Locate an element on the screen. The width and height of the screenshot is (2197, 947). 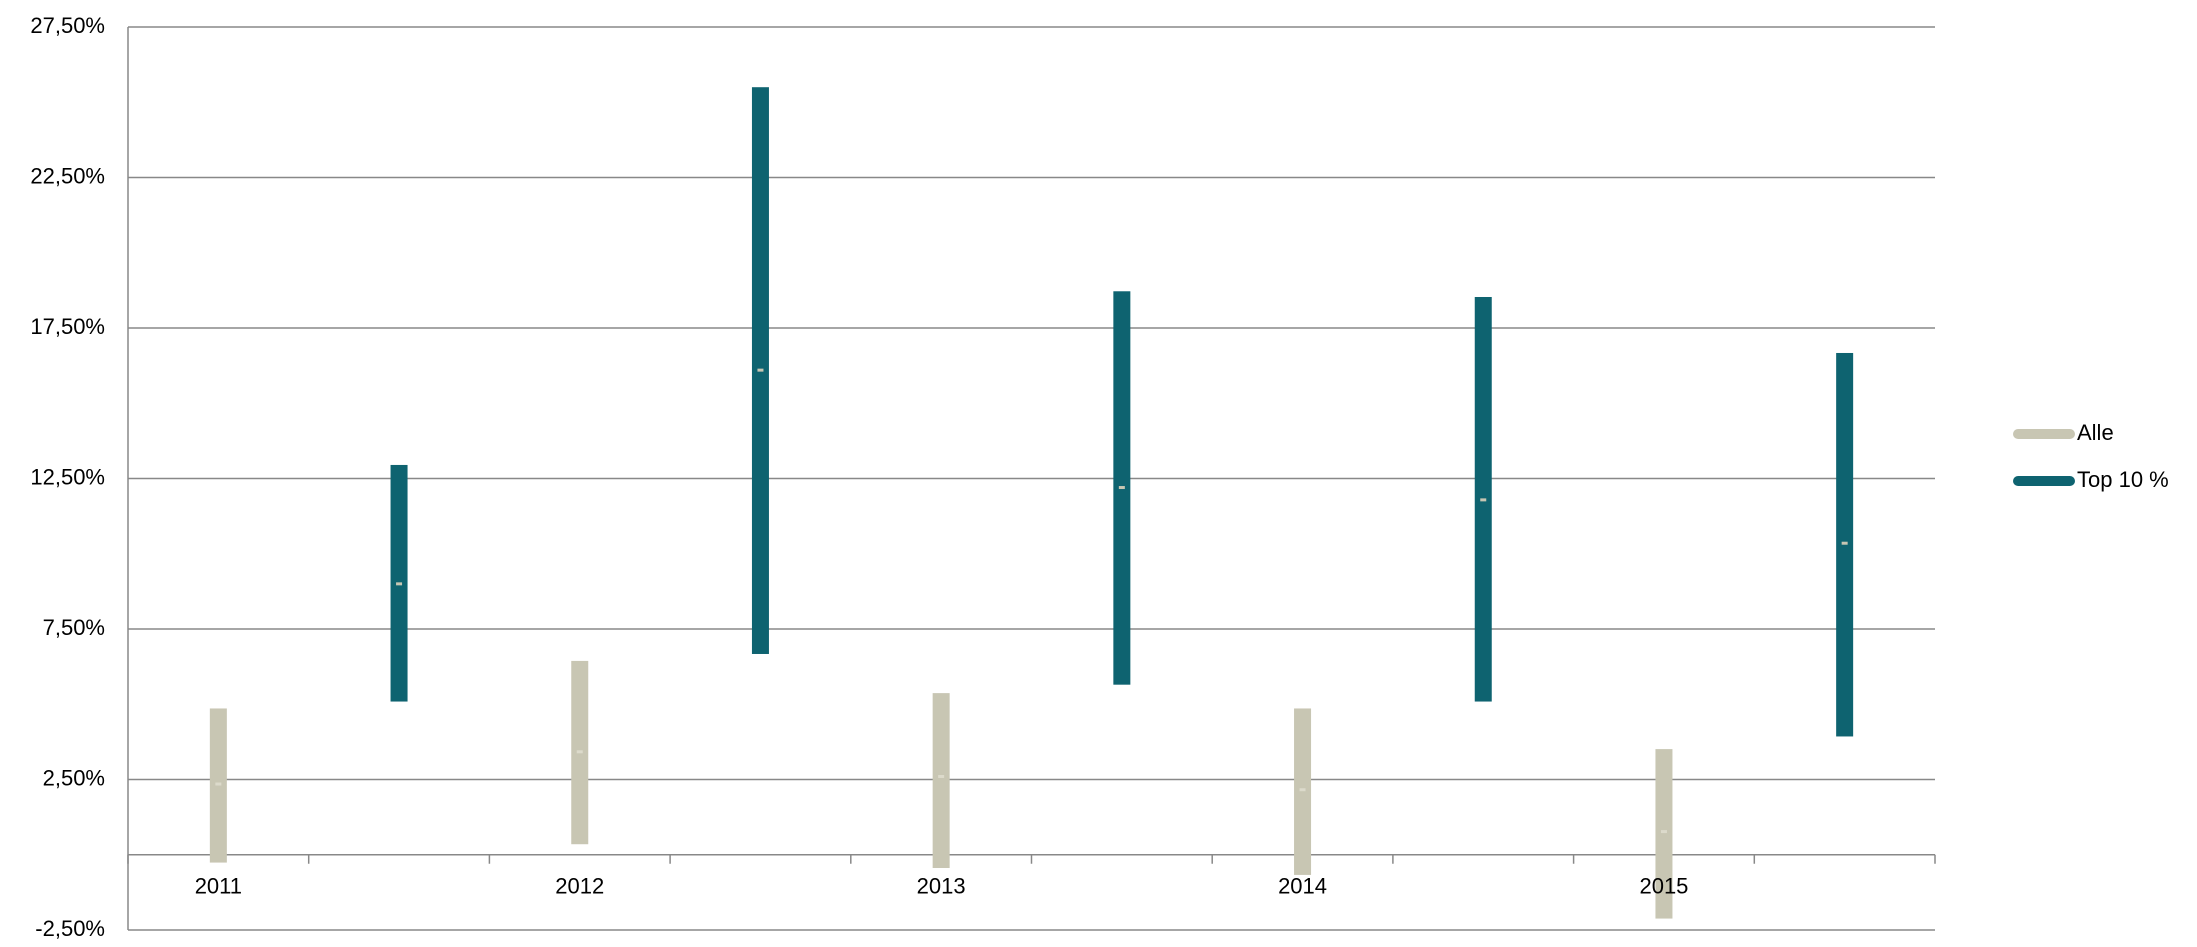
legend-label: Alle is located at coordinates (2095, 432).